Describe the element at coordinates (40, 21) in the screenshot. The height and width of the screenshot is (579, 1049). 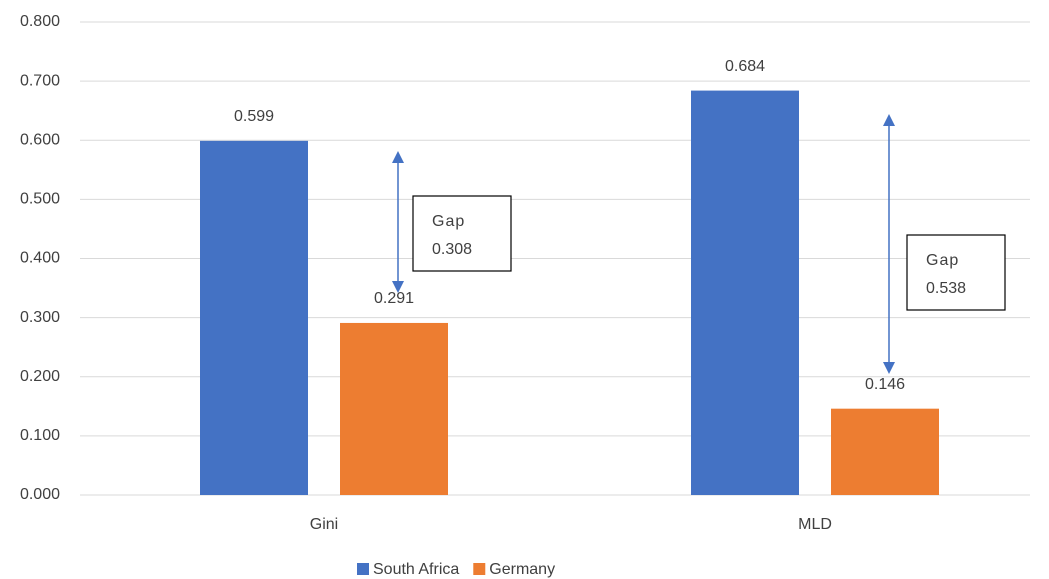
I see `y-tick-label: 0.800` at that location.